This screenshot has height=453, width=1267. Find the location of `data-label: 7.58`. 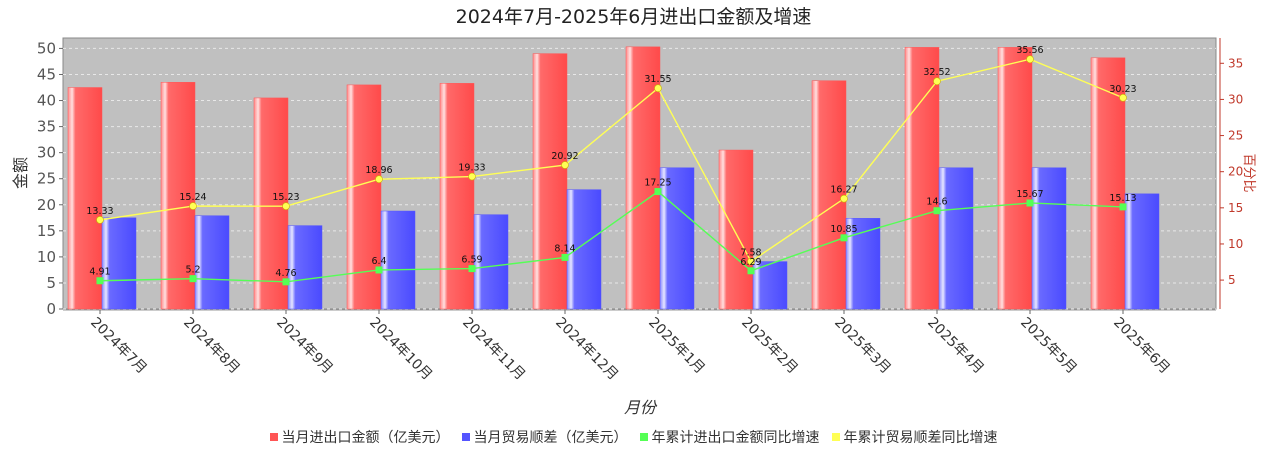

data-label: 7.58 is located at coordinates (750, 252).